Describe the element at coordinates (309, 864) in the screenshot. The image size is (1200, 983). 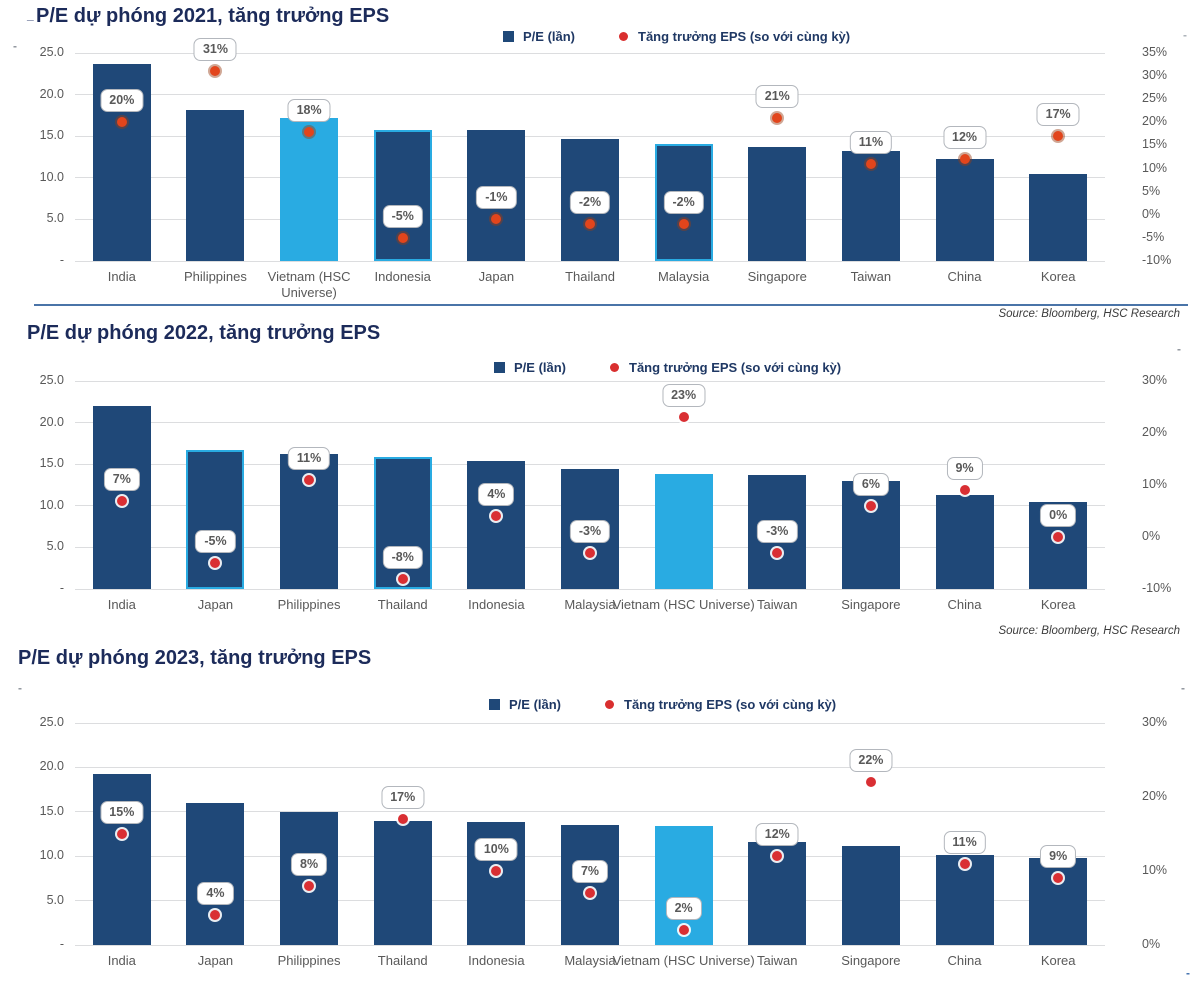
I see `eps-label-philippines: 8%` at that location.